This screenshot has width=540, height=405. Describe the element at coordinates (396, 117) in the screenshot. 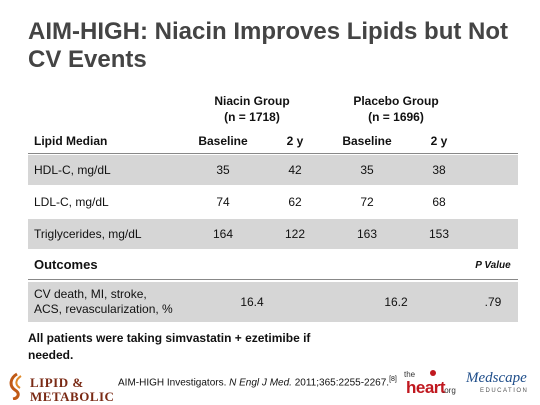

I see `placebo-group-n: (n = 1696)` at that location.